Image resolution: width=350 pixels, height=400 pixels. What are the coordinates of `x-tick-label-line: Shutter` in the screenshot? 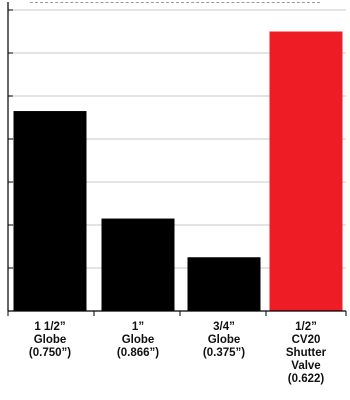 It's located at (306, 353).